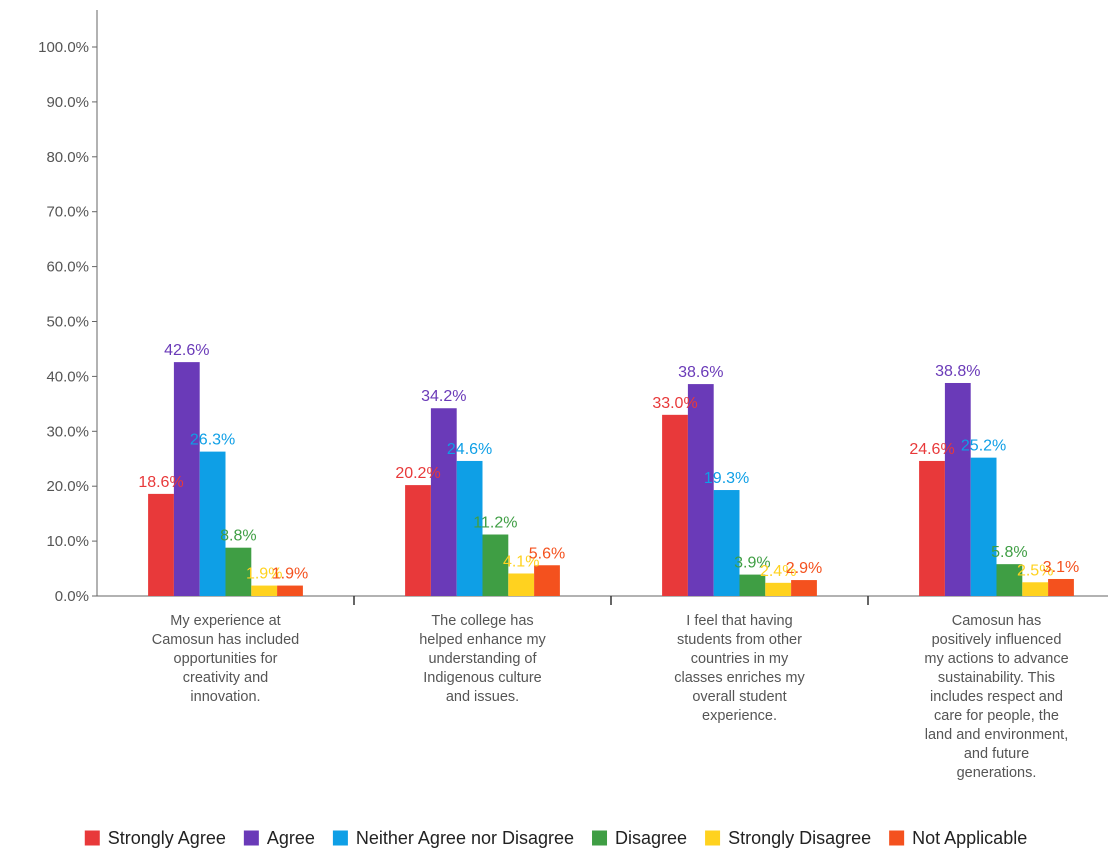  What do you see at coordinates (67, 322) in the screenshot?
I see `y-tick-label: 50.0%` at bounding box center [67, 322].